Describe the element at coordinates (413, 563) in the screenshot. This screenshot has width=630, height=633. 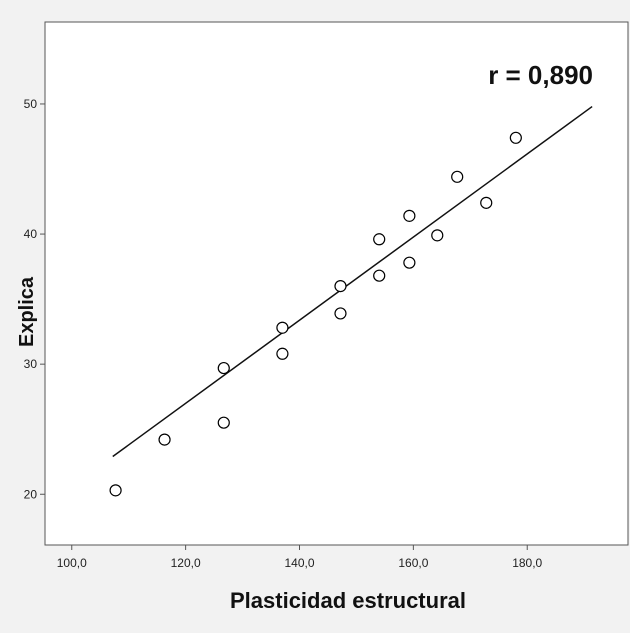
I see `x-tick-label: 160,0` at that location.